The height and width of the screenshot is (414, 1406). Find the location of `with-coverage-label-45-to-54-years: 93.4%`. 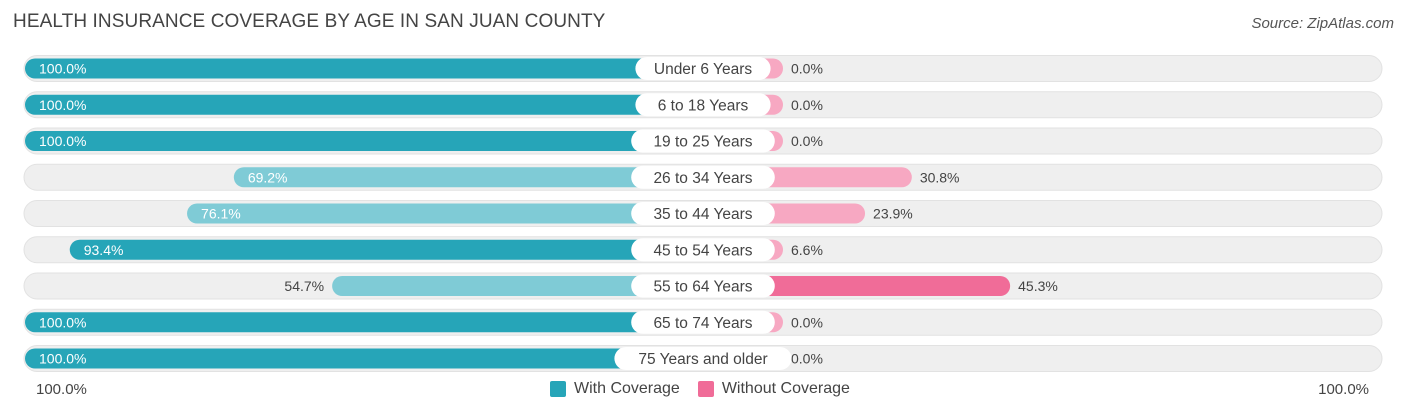

with-coverage-label-45-to-54-years: 93.4% is located at coordinates (104, 250).